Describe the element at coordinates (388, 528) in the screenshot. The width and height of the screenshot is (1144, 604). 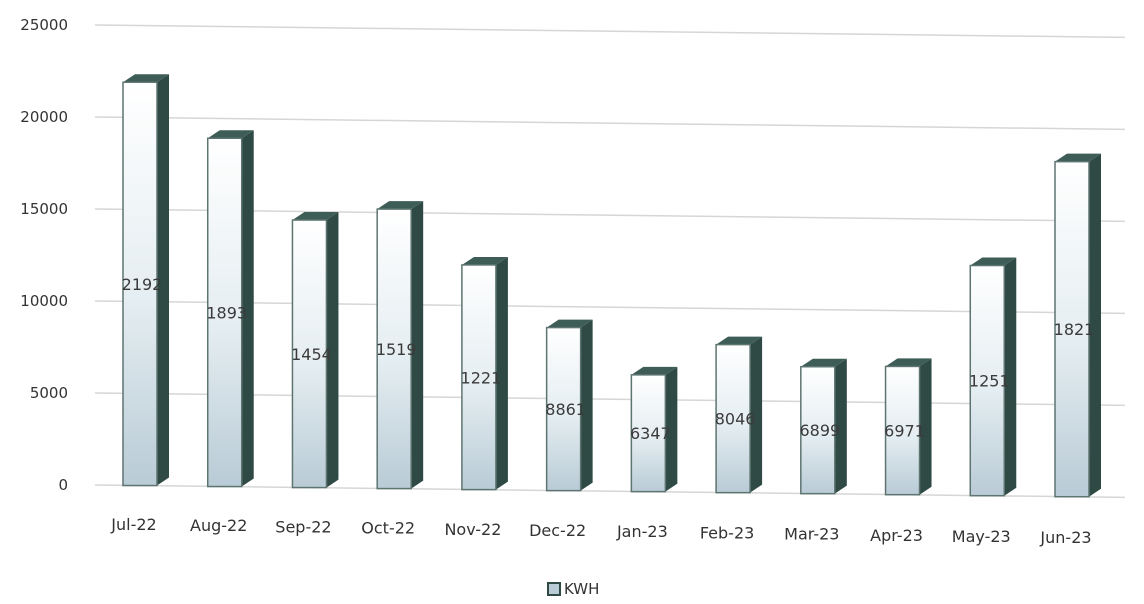
I see `x-tick-label-Oct-22: Oct-22` at that location.